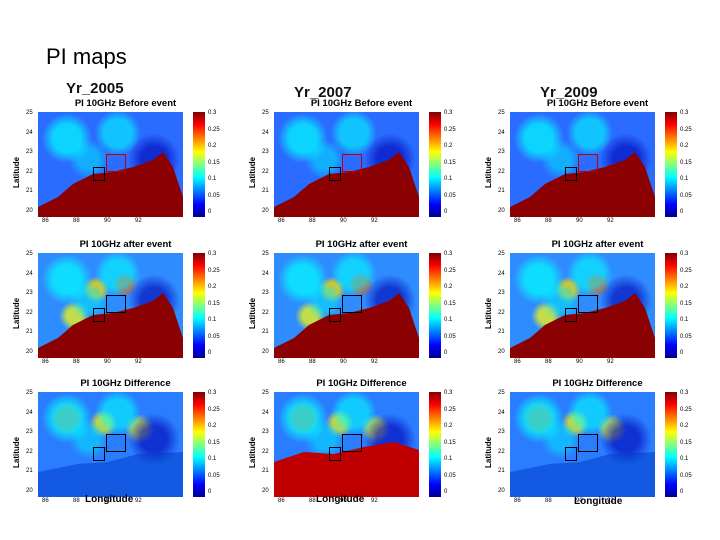 This screenshot has width=720, height=540. What do you see at coordinates (361, 244) in the screenshot?
I see `panel-title: PI 10GHz after event` at bounding box center [361, 244].